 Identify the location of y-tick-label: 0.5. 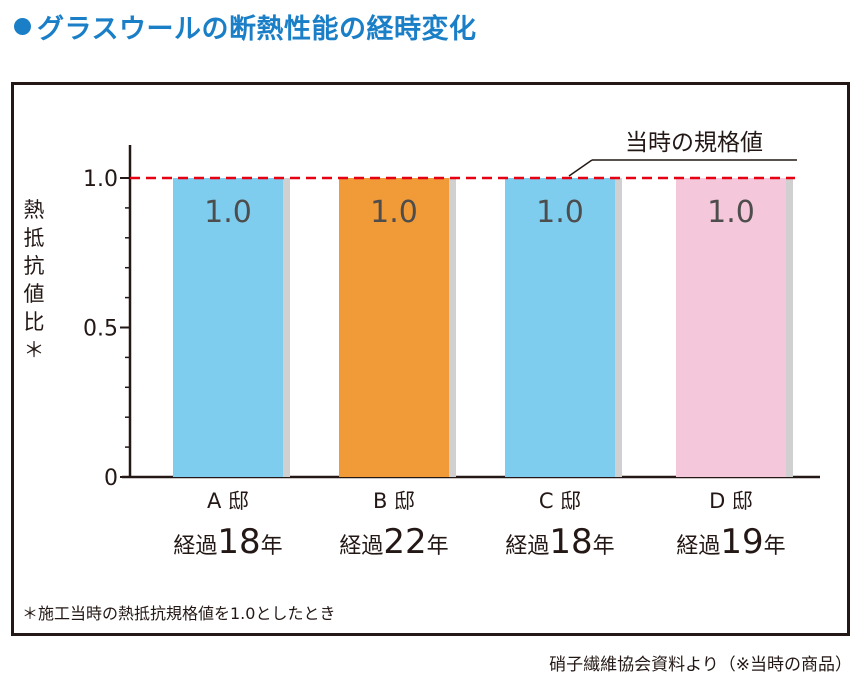
(100, 329).